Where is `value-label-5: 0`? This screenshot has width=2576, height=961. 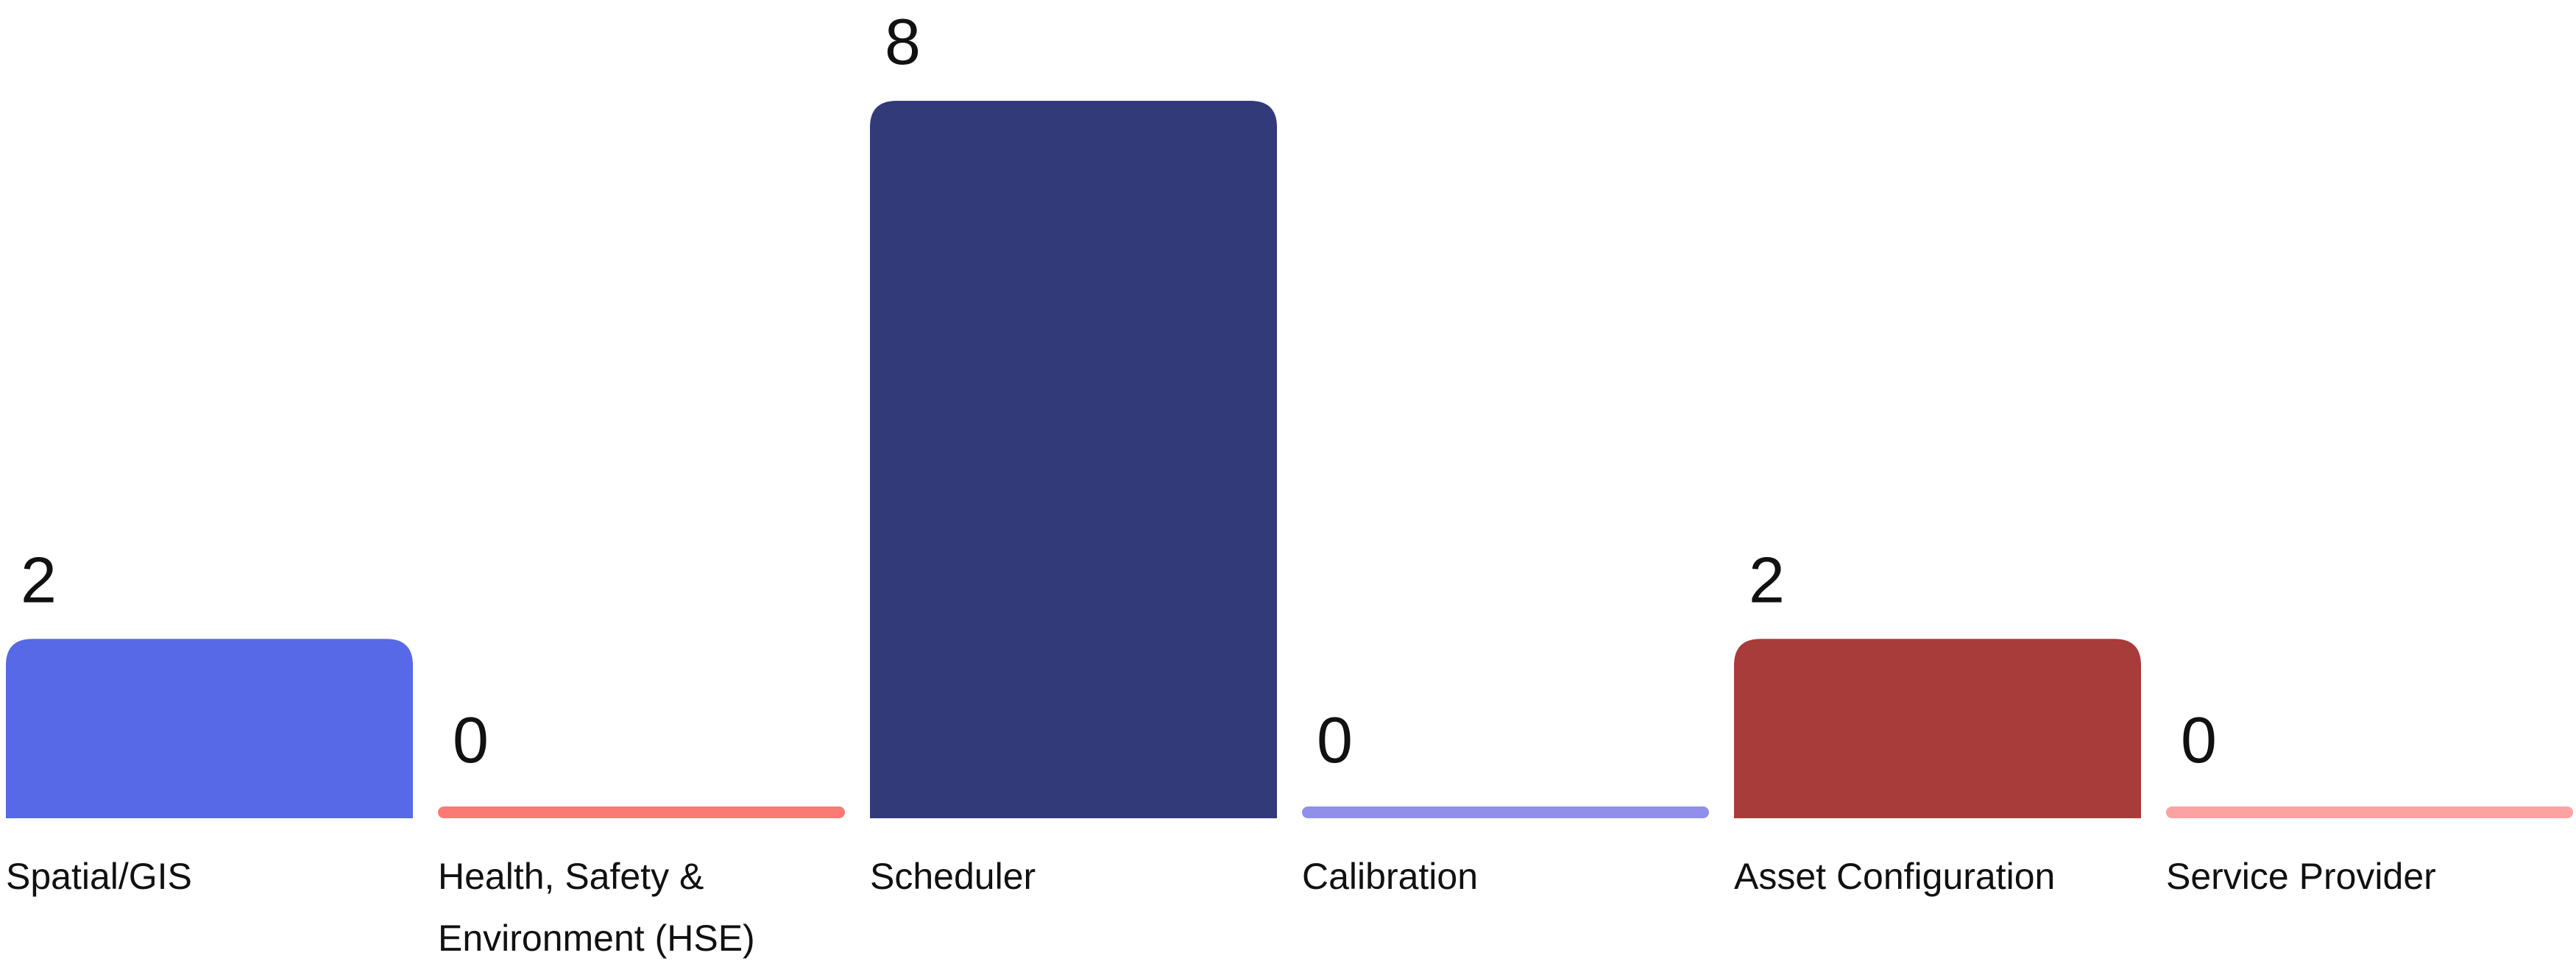 value-label-5: 0 is located at coordinates (2199, 739).